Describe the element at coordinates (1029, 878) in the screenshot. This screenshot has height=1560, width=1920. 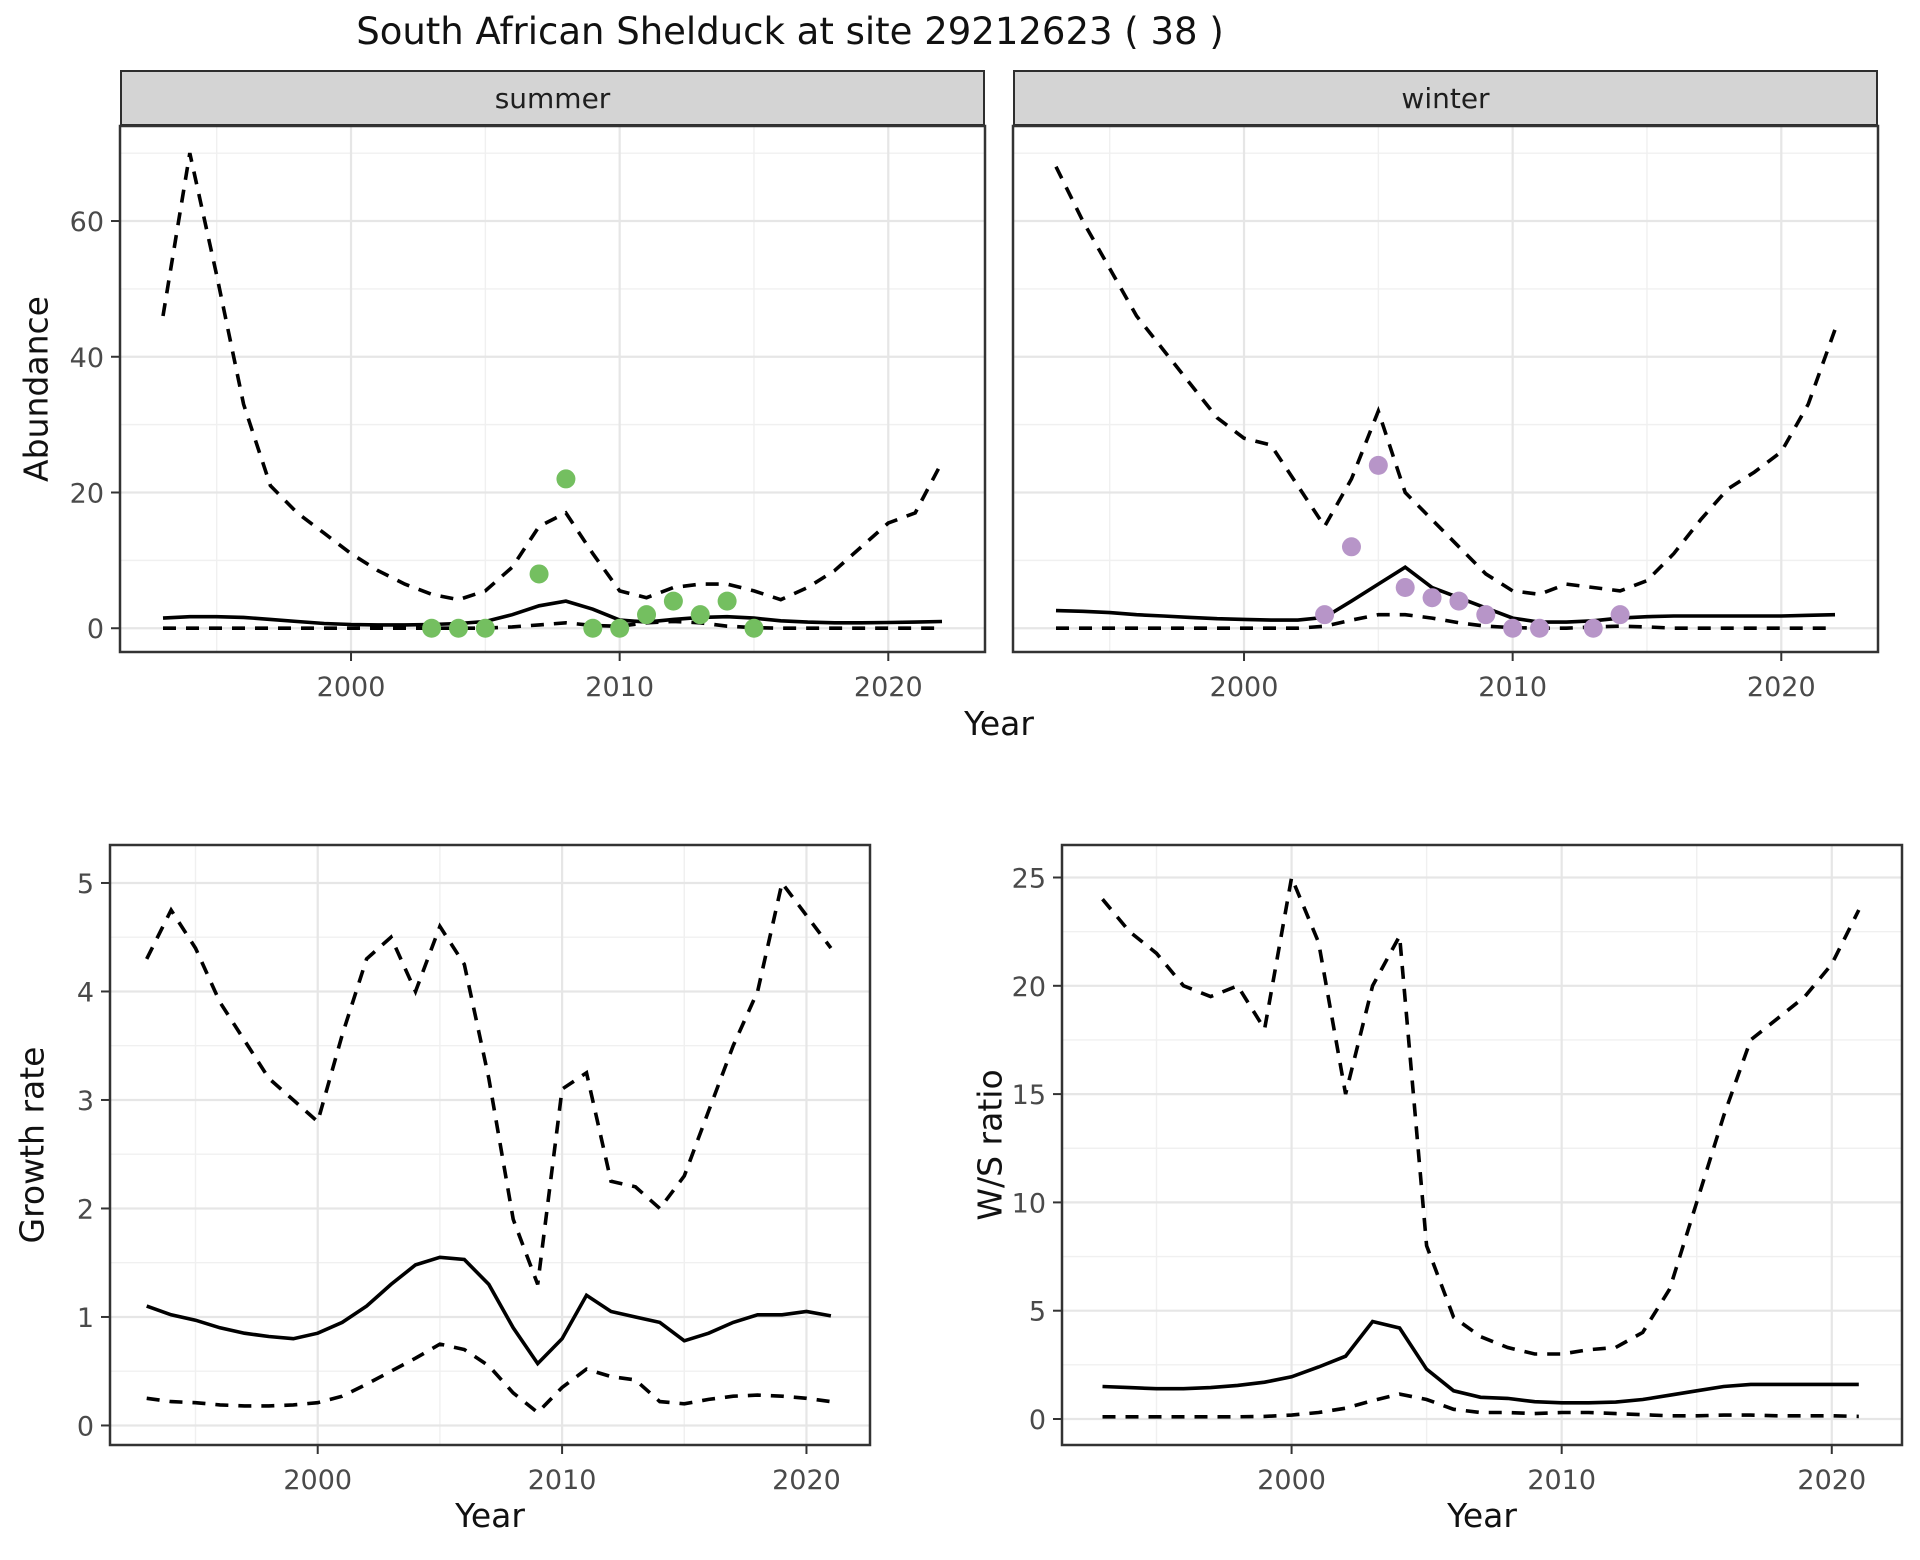
I see `y-tick-label: 25` at that location.